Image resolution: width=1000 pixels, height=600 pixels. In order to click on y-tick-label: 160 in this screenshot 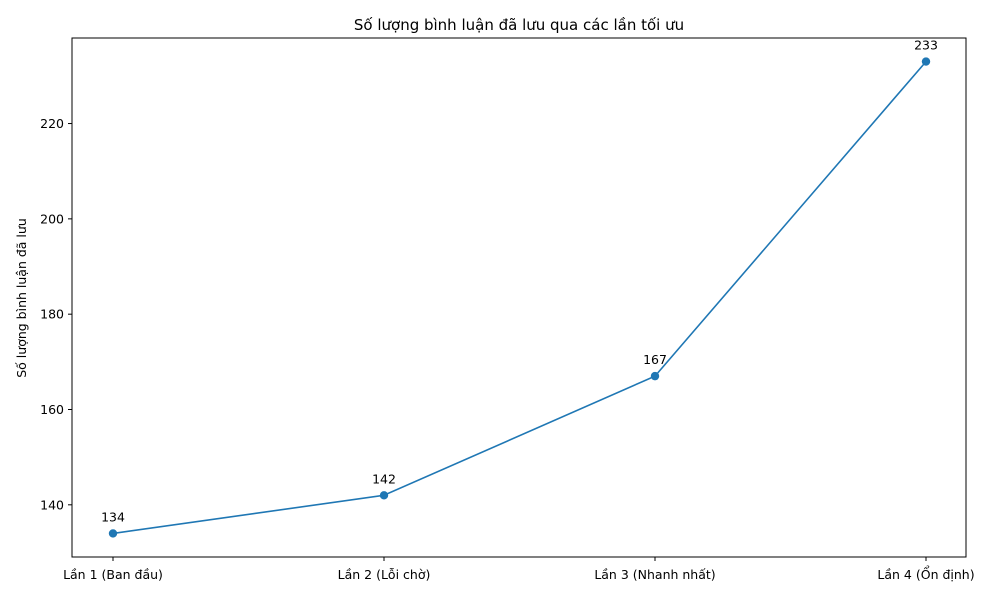, I will do `click(52, 409)`.